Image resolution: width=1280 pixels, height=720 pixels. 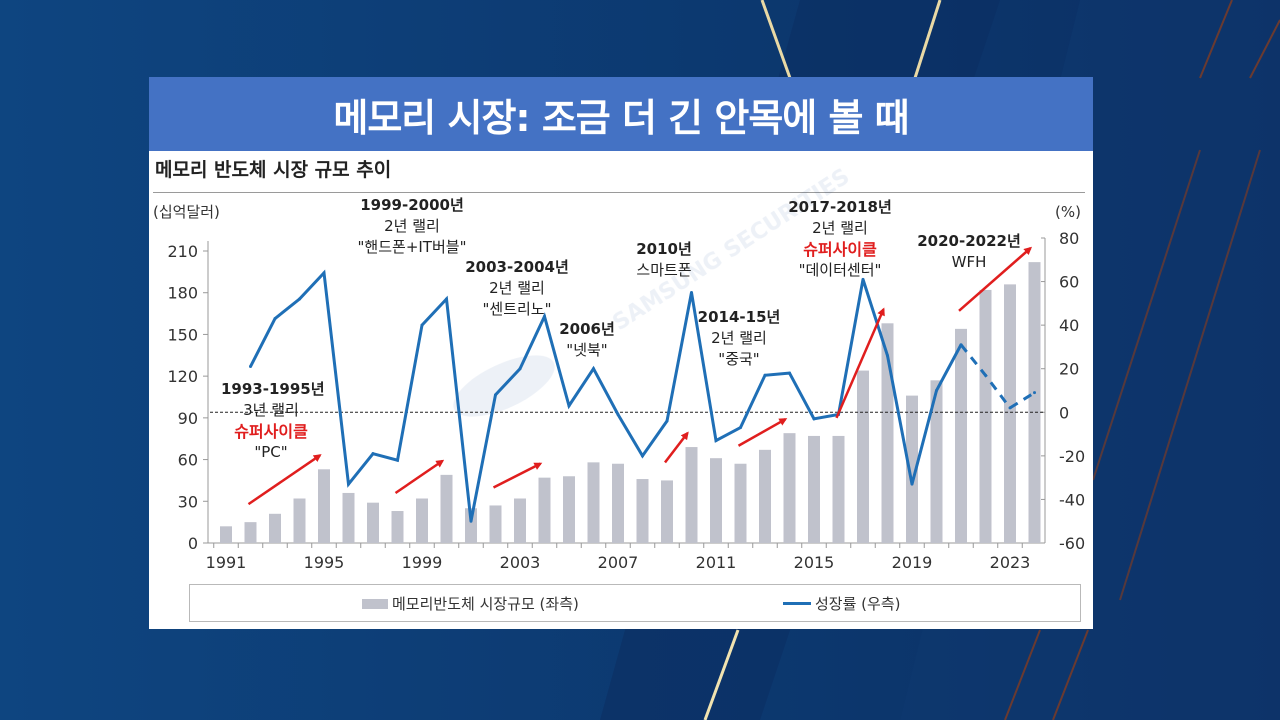 I want to click on annotation-theme: "센트리노", so click(x=517, y=309).